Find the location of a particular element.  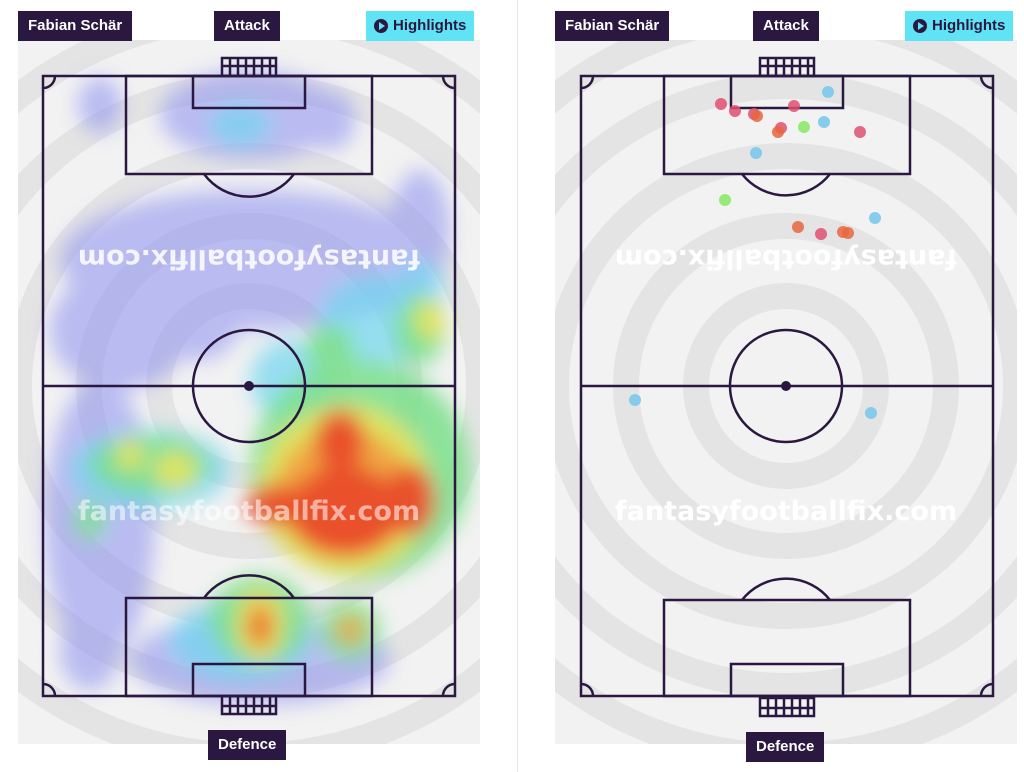

event-dots is located at coordinates (755, 252).